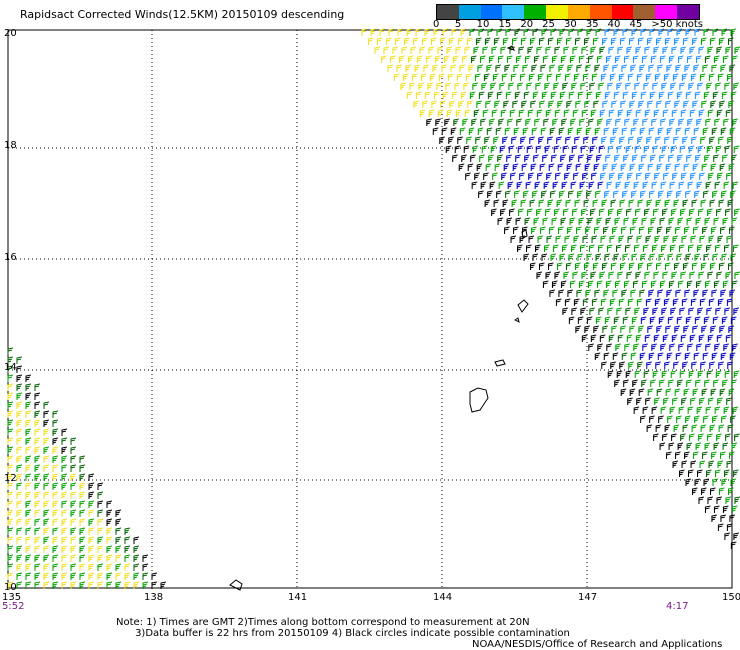  What do you see at coordinates (10, 367) in the screenshot?
I see `lat-label-14: 14` at bounding box center [10, 367].